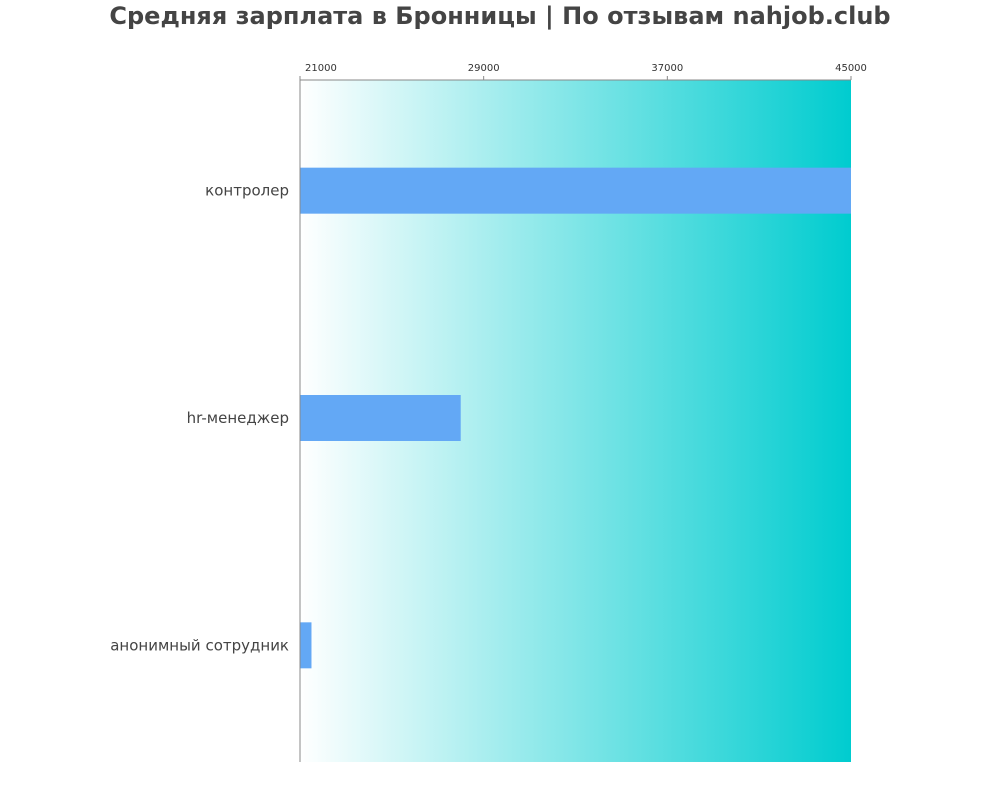  What do you see at coordinates (484, 68) in the screenshot?
I see `x-tick-label: 29000` at bounding box center [484, 68].